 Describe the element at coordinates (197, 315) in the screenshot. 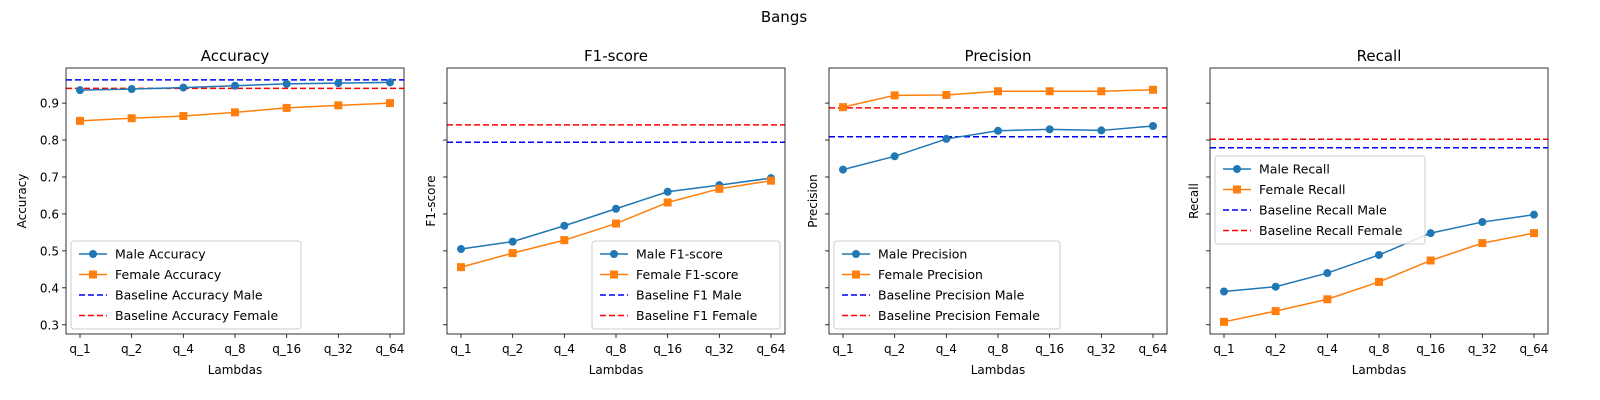

I see `legend-label: Baseline Accuracy Female` at that location.